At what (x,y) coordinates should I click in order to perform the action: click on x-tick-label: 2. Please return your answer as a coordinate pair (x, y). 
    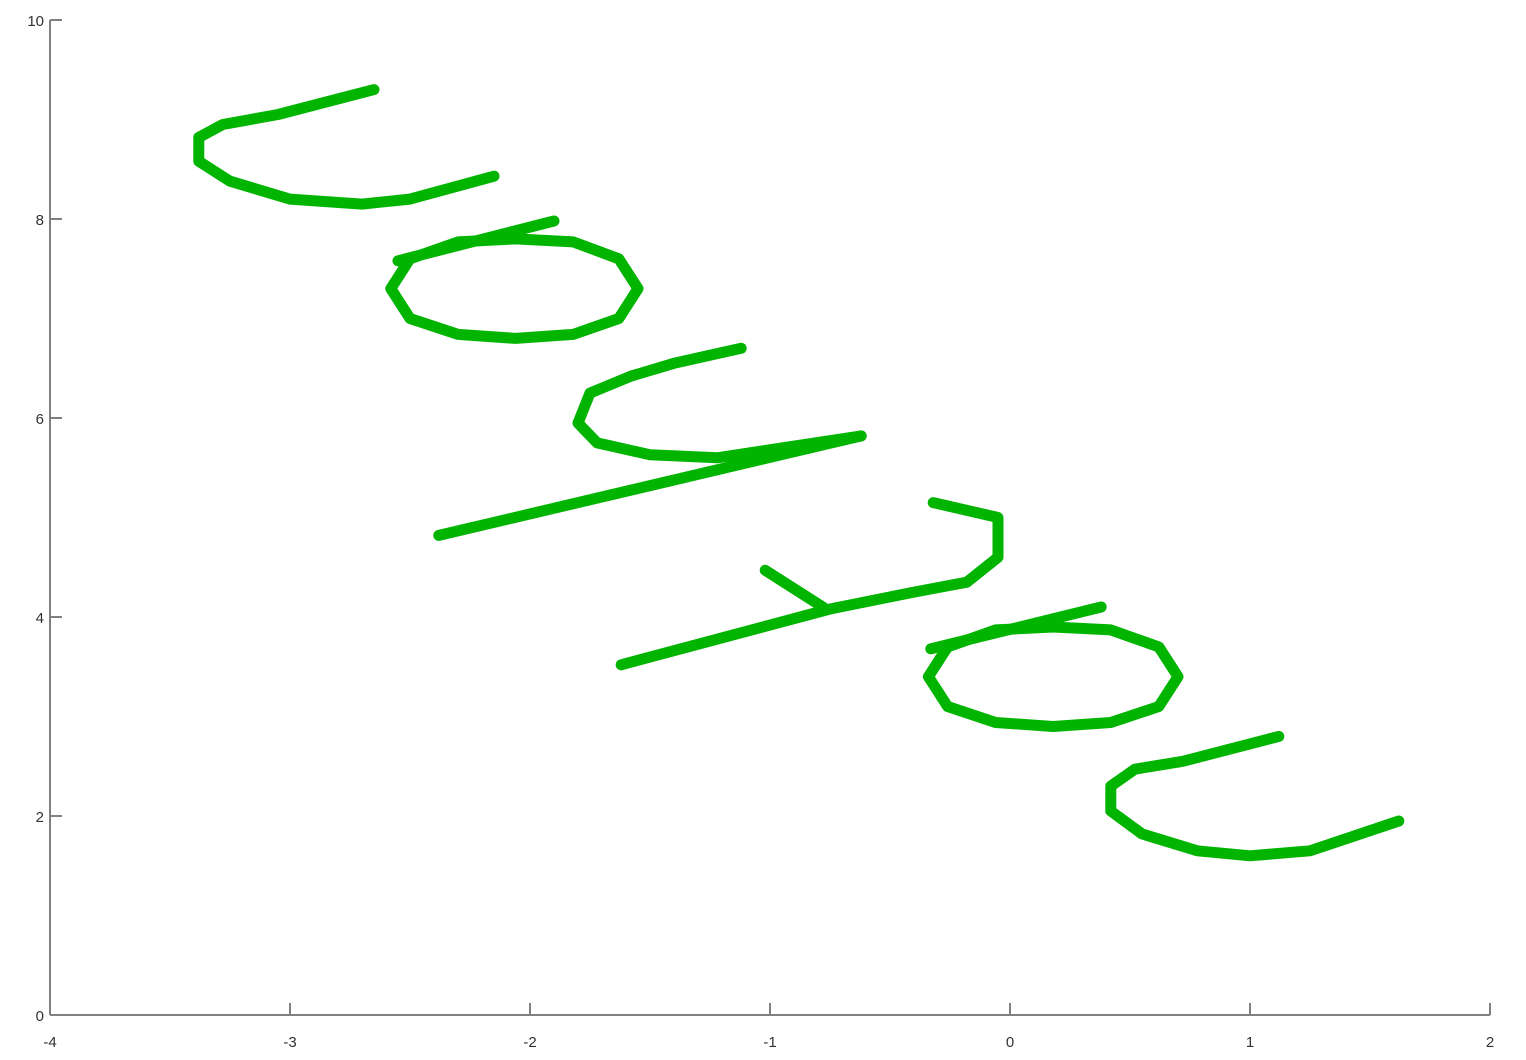
    Looking at the image, I should click on (1490, 1042).